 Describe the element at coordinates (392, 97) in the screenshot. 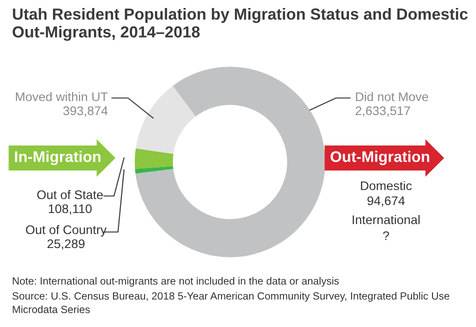

I see `slice-label: Did not Move` at that location.